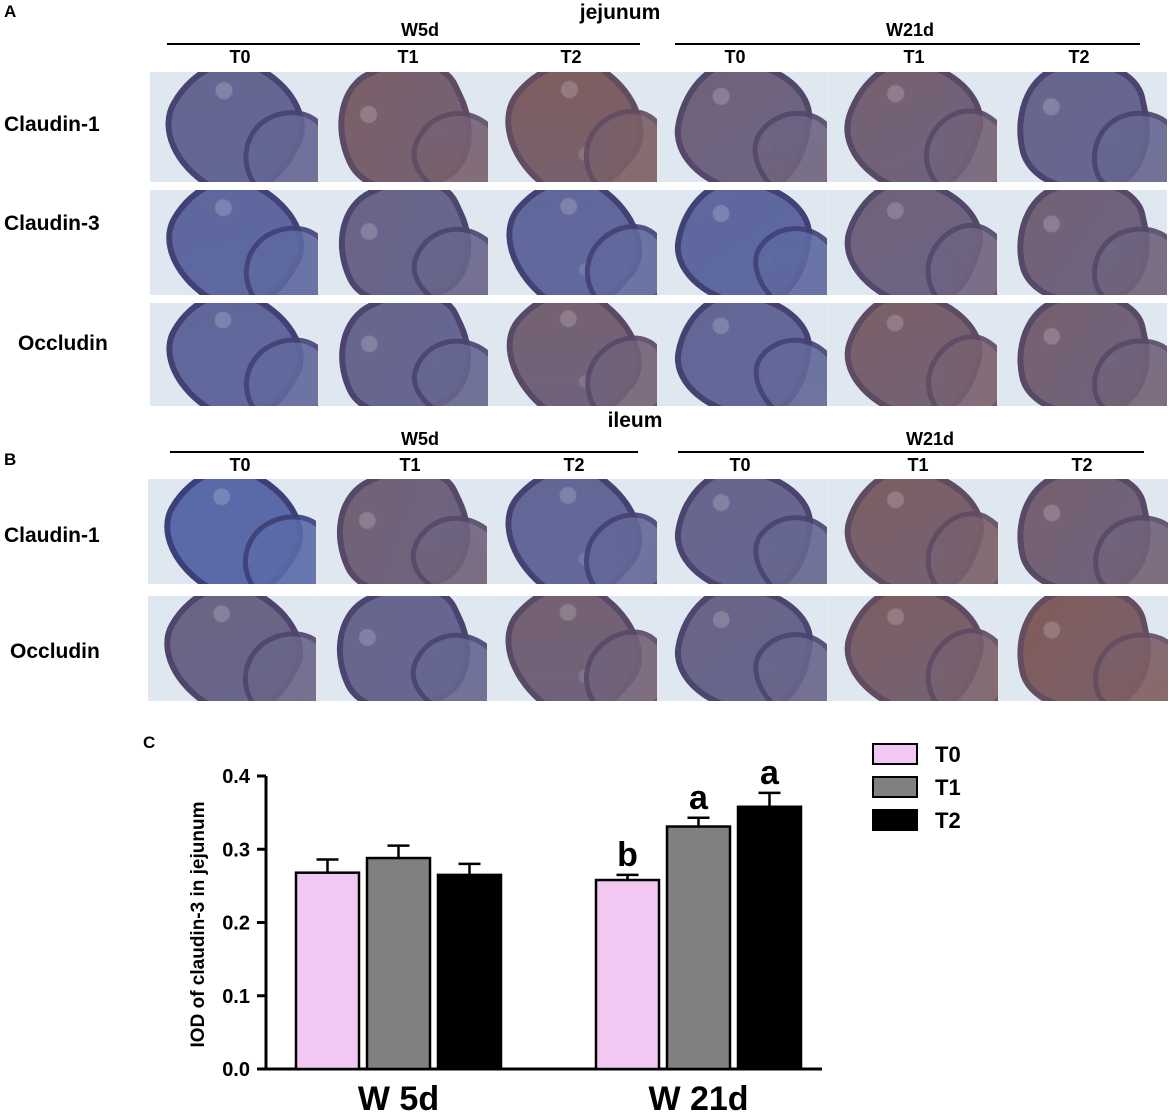 The image size is (1170, 1118). What do you see at coordinates (410, 465) in the screenshot?
I see `panel-b-col-t1-w5d: T1` at bounding box center [410, 465].